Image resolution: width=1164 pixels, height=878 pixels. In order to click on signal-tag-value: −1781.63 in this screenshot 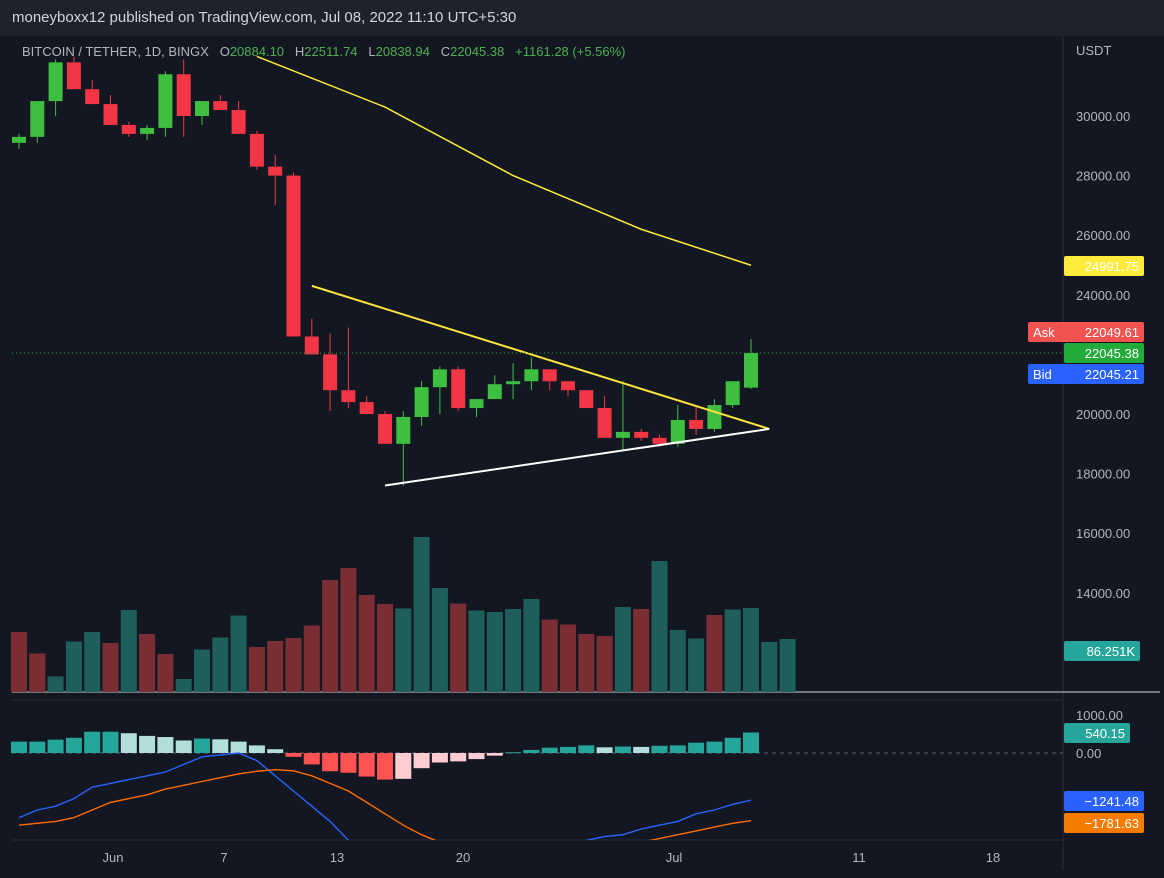, I will do `click(1111, 823)`.